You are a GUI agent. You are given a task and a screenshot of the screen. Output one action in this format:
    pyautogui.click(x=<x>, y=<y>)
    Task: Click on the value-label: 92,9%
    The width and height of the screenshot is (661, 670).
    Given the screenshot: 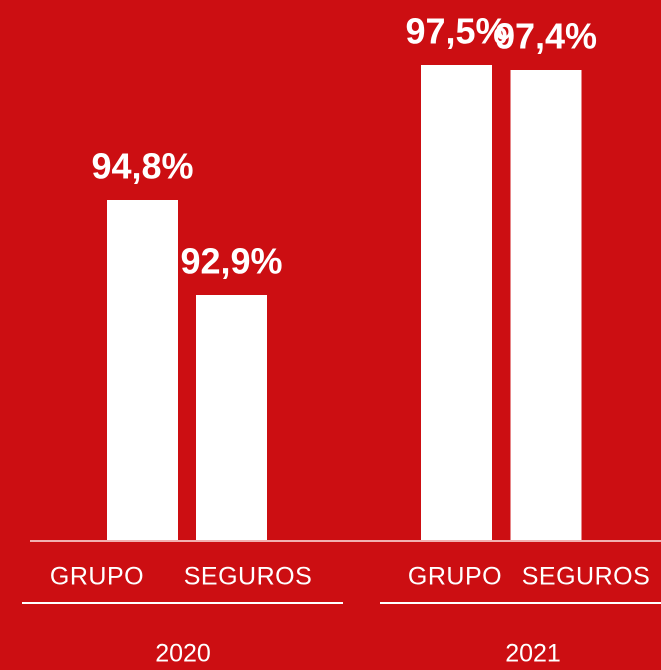 What is the action you would take?
    pyautogui.click(x=231, y=261)
    